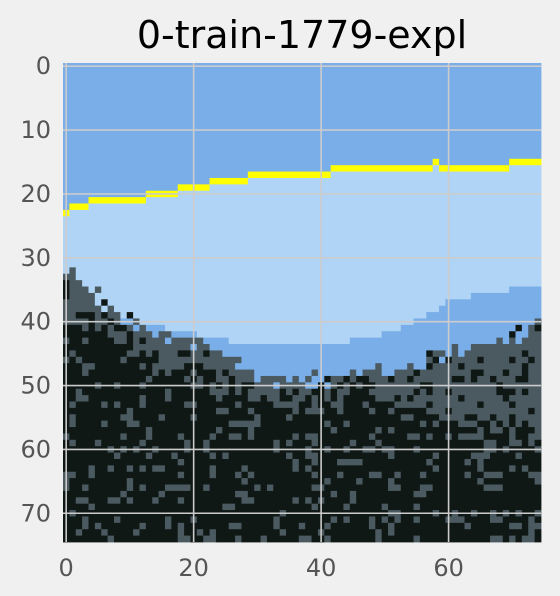 The width and height of the screenshot is (560, 596). I want to click on x-tick-label: 20, so click(193, 568).